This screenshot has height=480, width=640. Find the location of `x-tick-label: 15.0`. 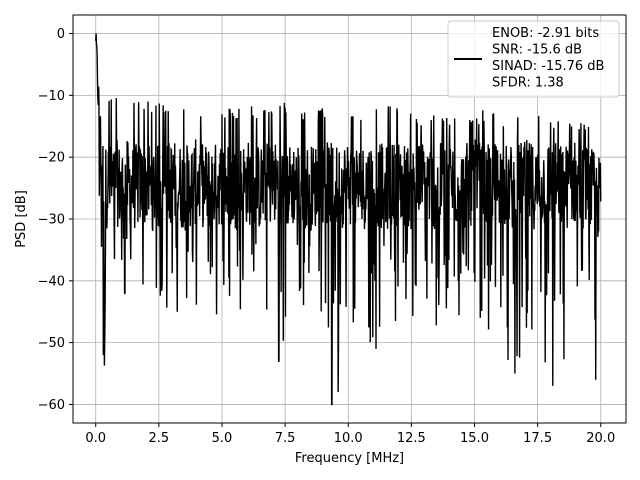

x-tick-label: 15.0 is located at coordinates (474, 438).